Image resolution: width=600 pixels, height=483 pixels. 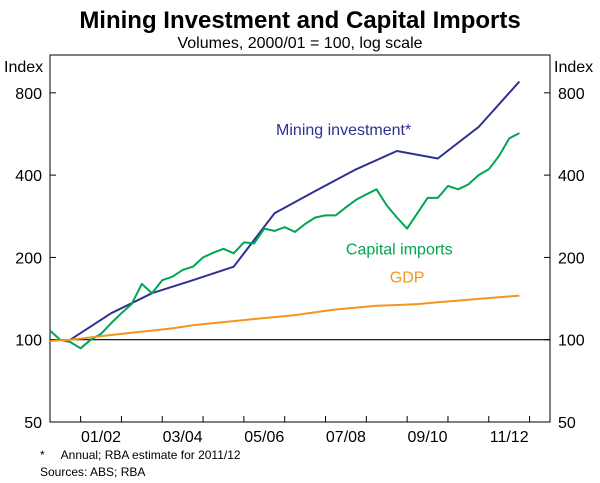 What do you see at coordinates (343, 130) in the screenshot?
I see `series-label-mining-investment: Mining investment*` at bounding box center [343, 130].